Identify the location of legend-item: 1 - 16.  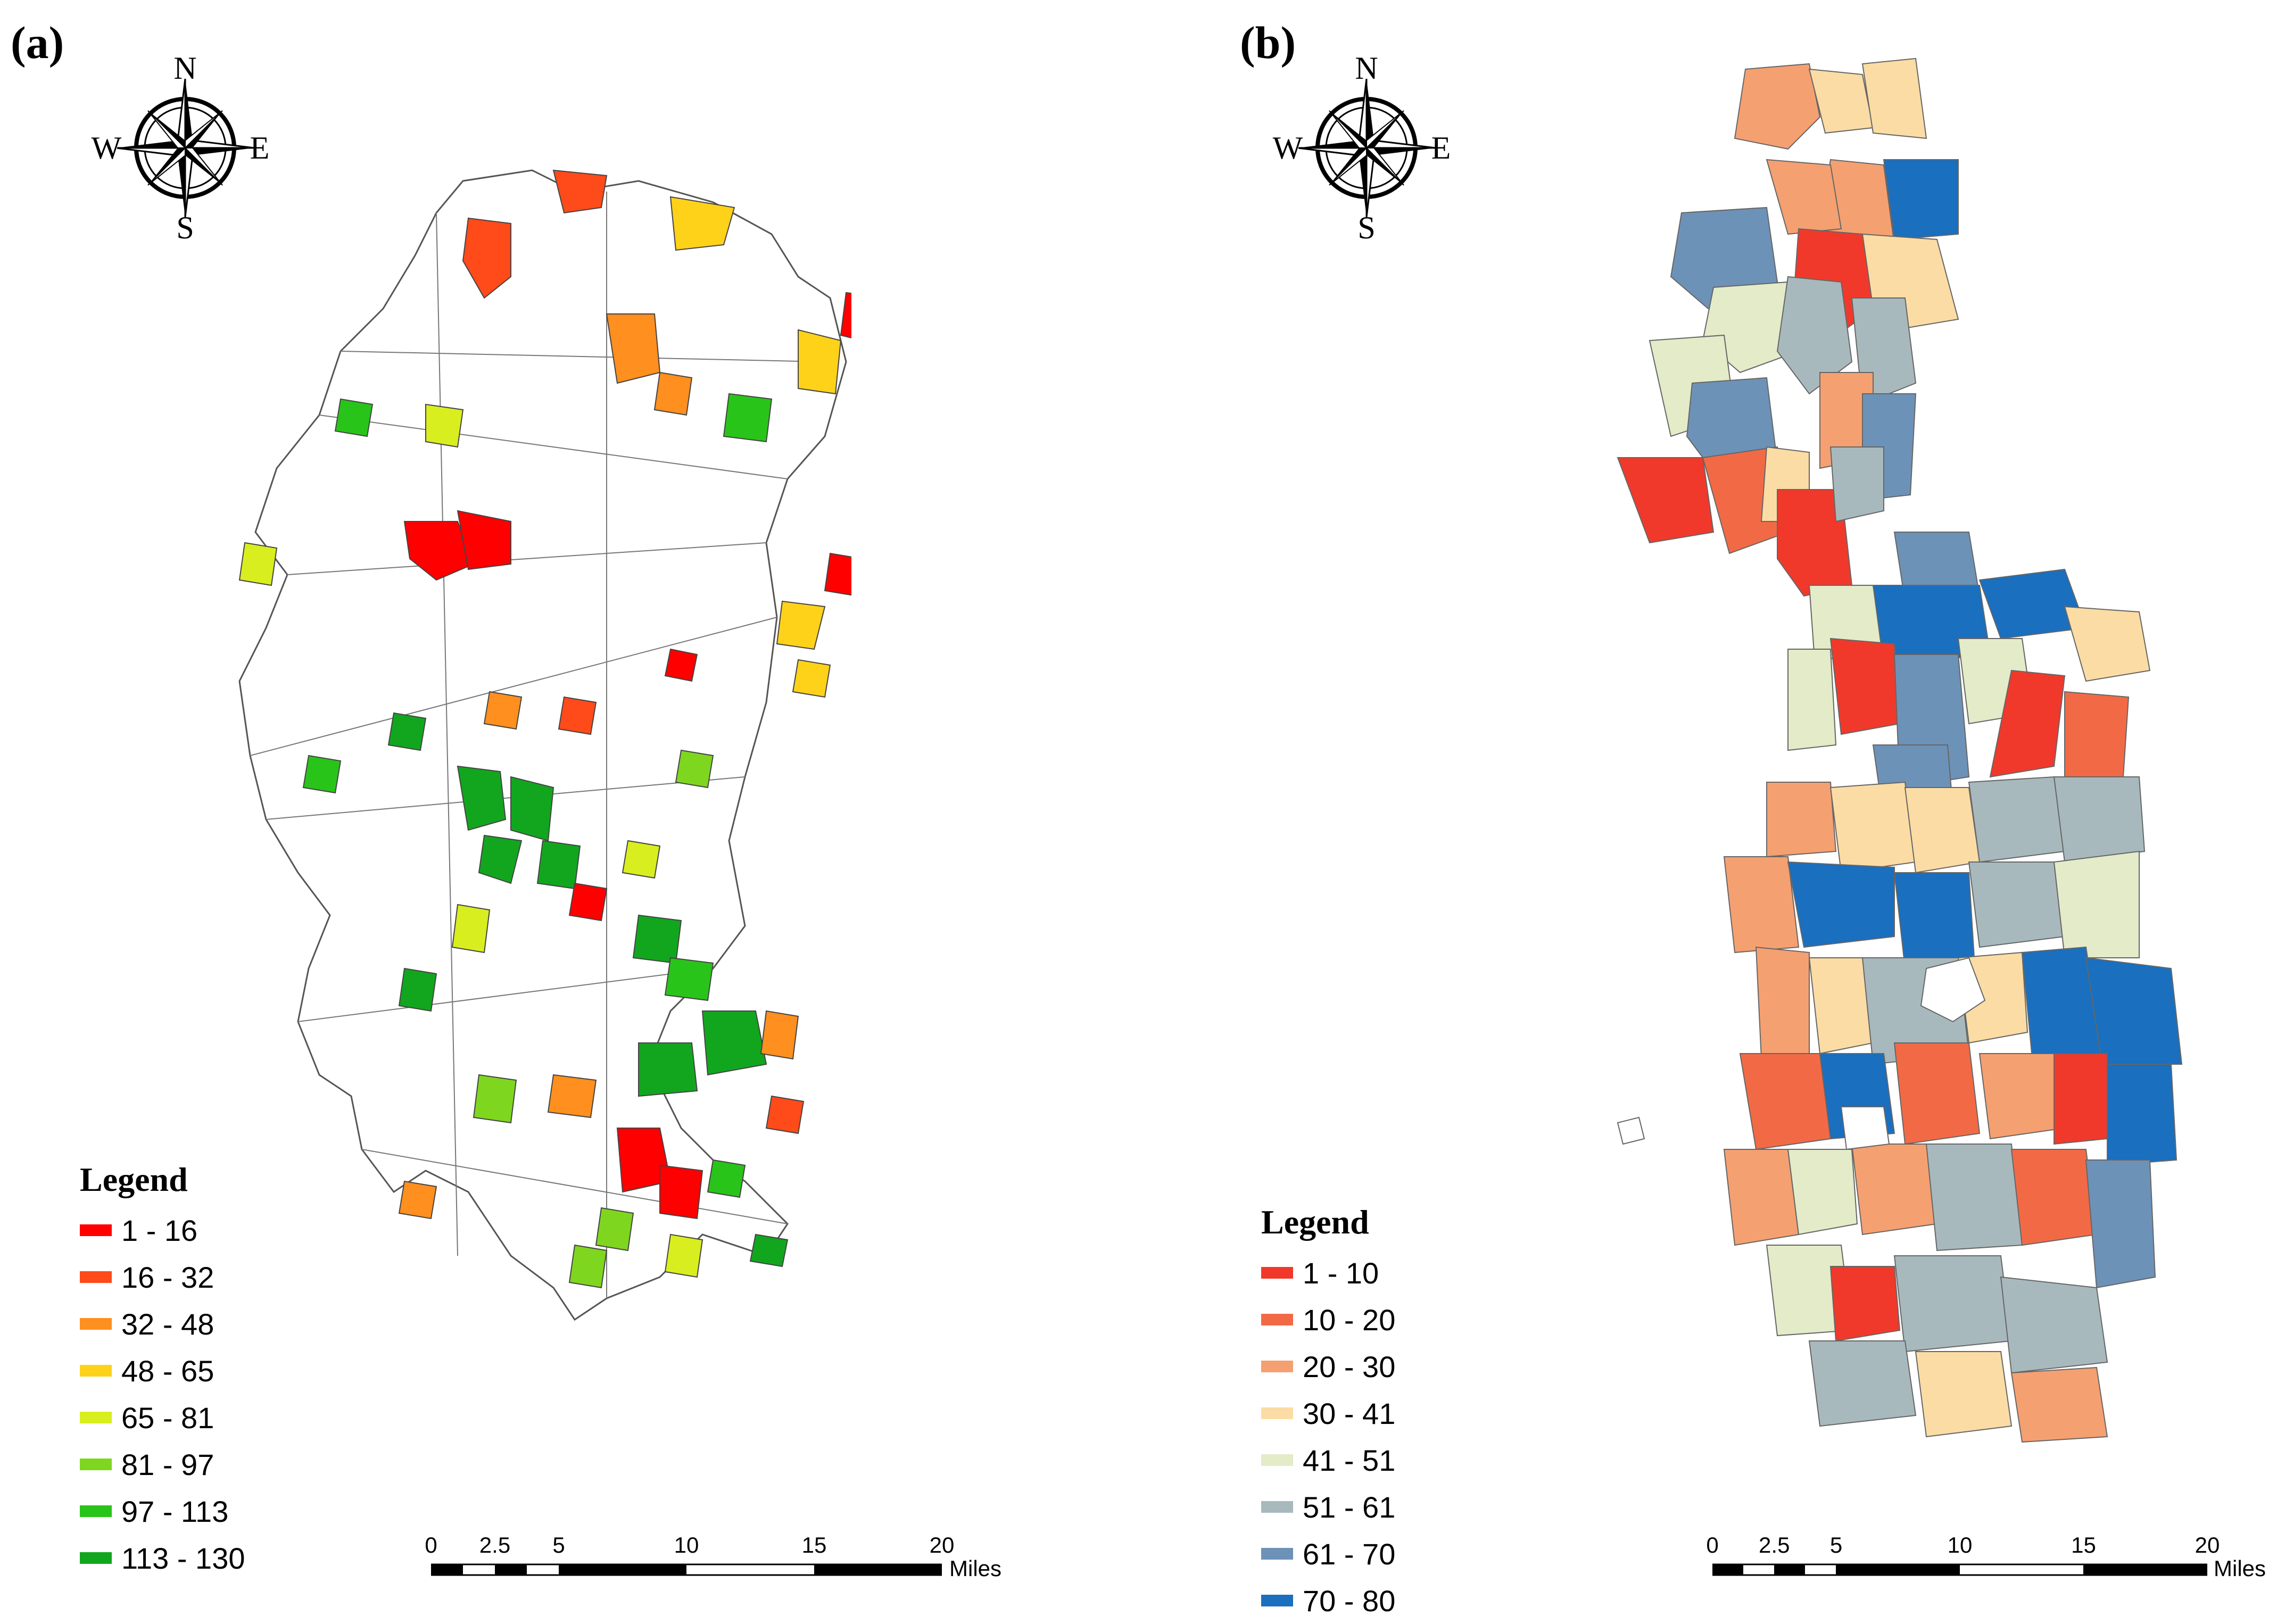
(162, 1231).